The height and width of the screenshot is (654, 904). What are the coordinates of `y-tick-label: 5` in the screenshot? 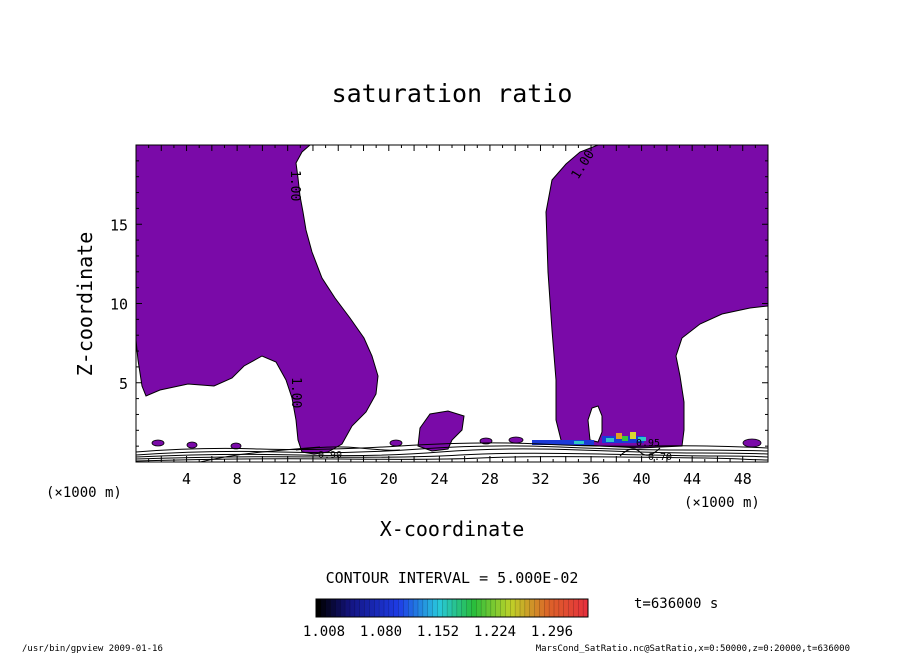 It's located at (123, 384).